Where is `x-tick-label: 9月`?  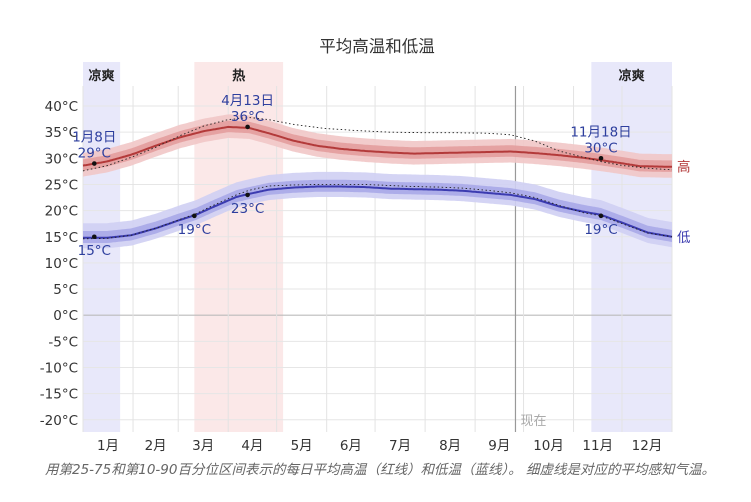 x-tick-label: 9月 is located at coordinates (499, 446).